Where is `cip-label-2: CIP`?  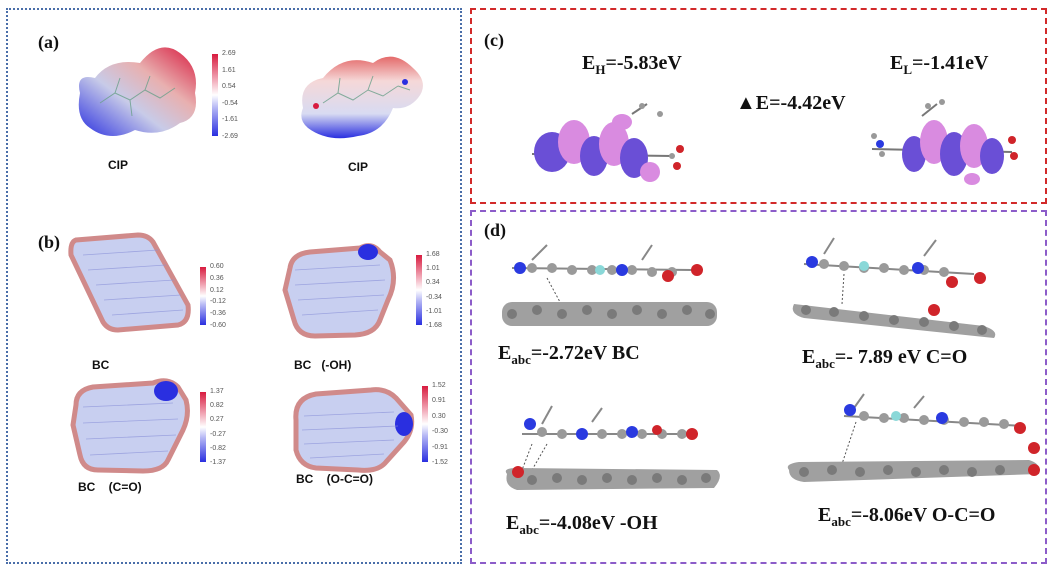 cip-label-2: CIP is located at coordinates (358, 167).